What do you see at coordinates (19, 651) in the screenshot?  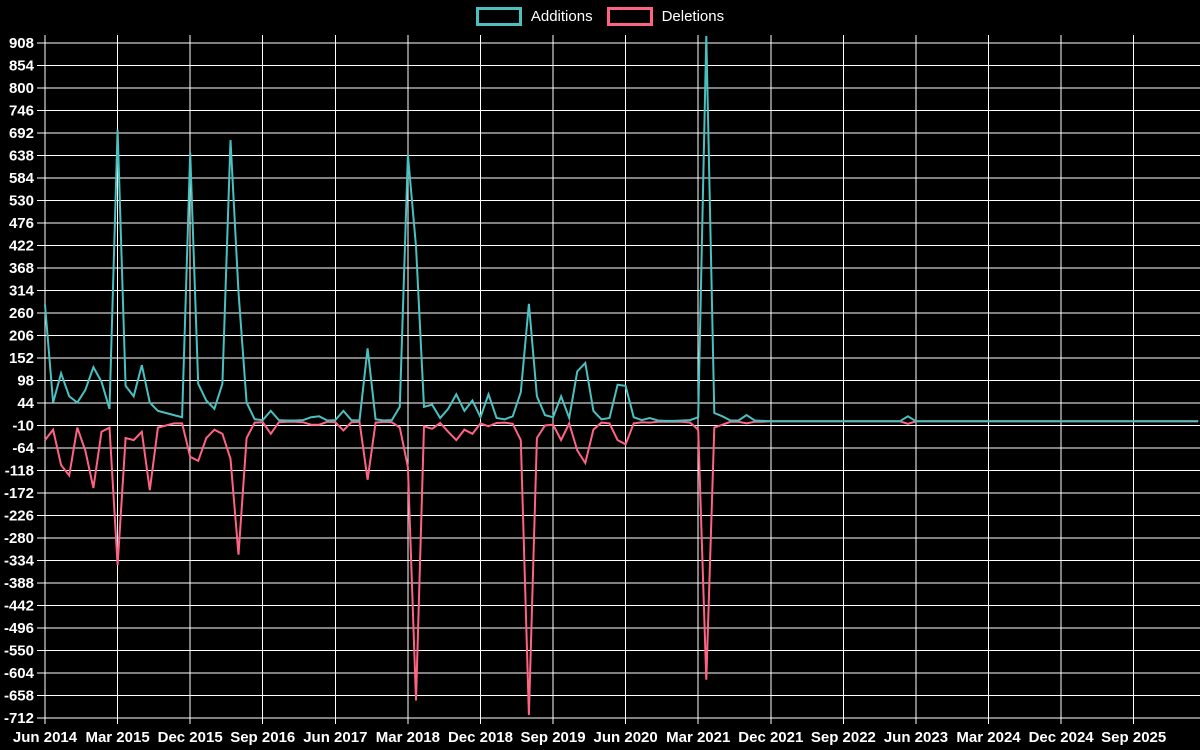 I see `y-tick-label: -550` at bounding box center [19, 651].